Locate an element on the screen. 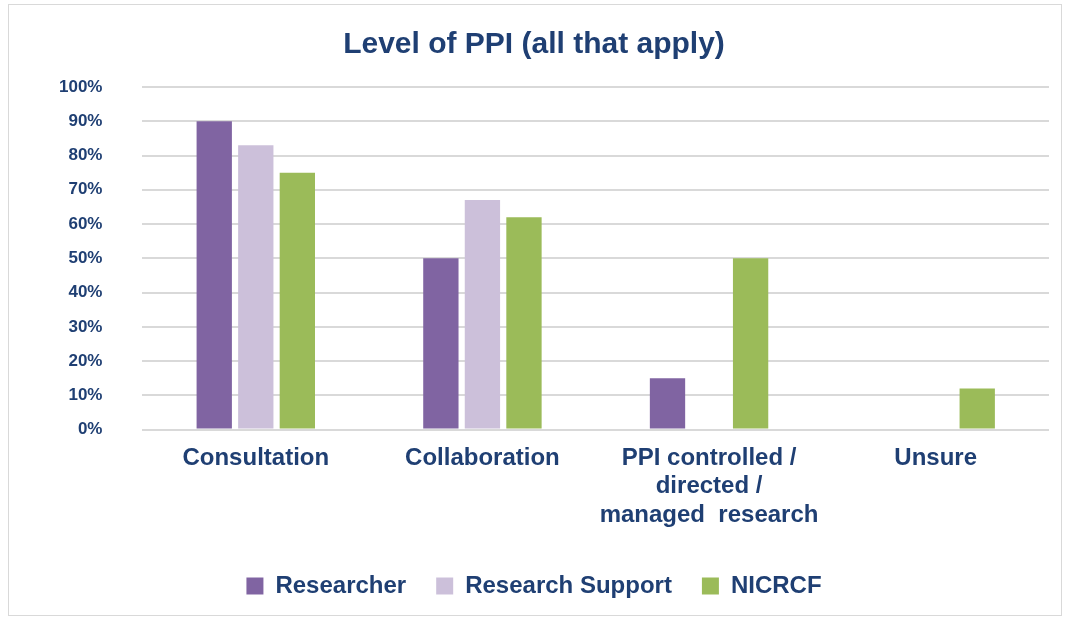 This screenshot has height=621, width=1070. x-tick-label: PPI controlled / directed / managed research is located at coordinates (709, 485).